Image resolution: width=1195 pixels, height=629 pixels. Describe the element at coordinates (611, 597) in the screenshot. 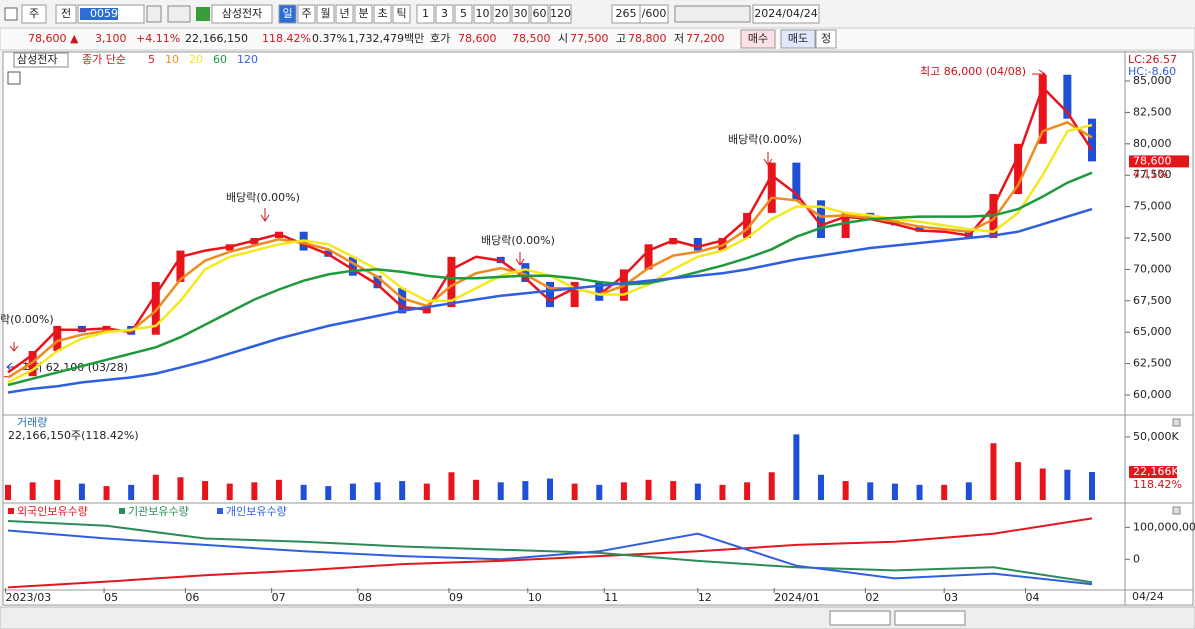

I see `x-tick-label: 11` at that location.